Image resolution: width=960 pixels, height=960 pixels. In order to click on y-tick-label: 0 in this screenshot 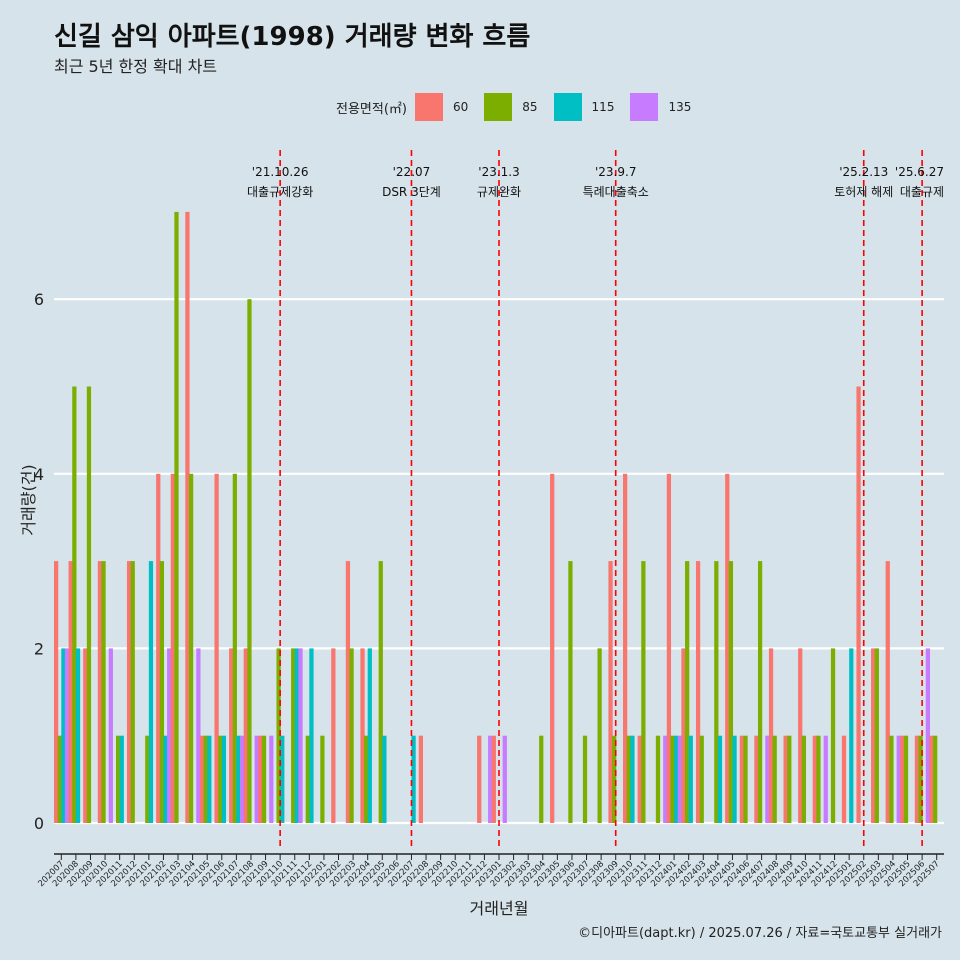, I will do `click(39, 823)`.